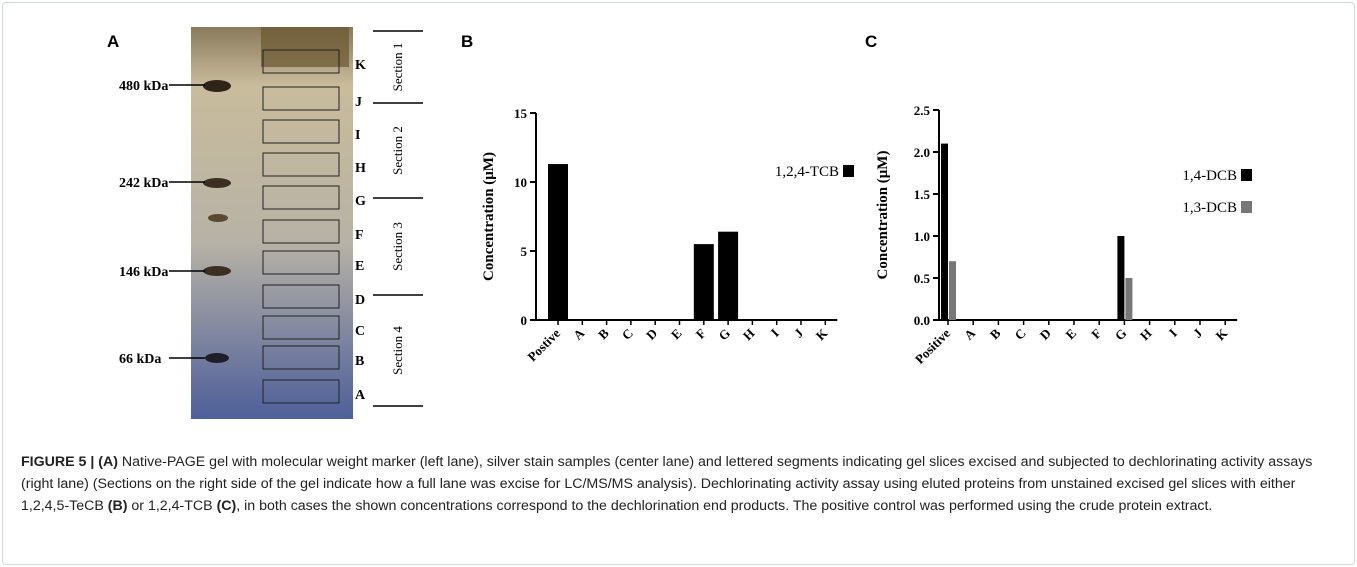 The image size is (1357, 567). I want to click on slice-label: F, so click(359, 235).